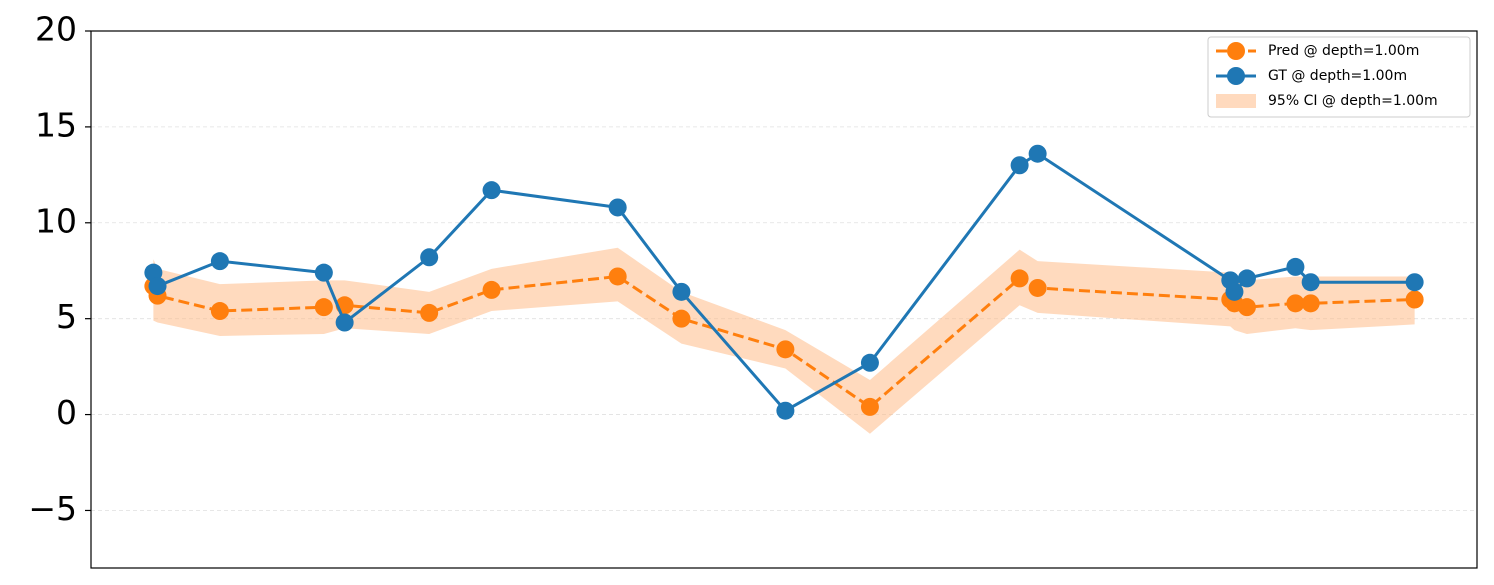  Describe the element at coordinates (56, 220) in the screenshot. I see `y-tick-label: 10` at that location.